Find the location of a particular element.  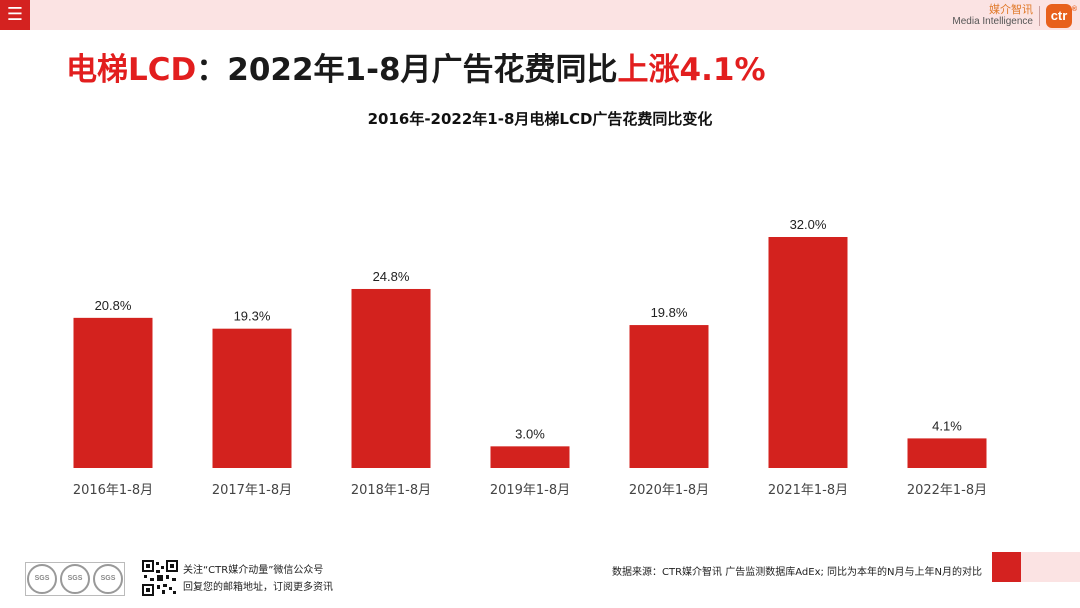

seal-text-3: SGS is located at coordinates (108, 578).